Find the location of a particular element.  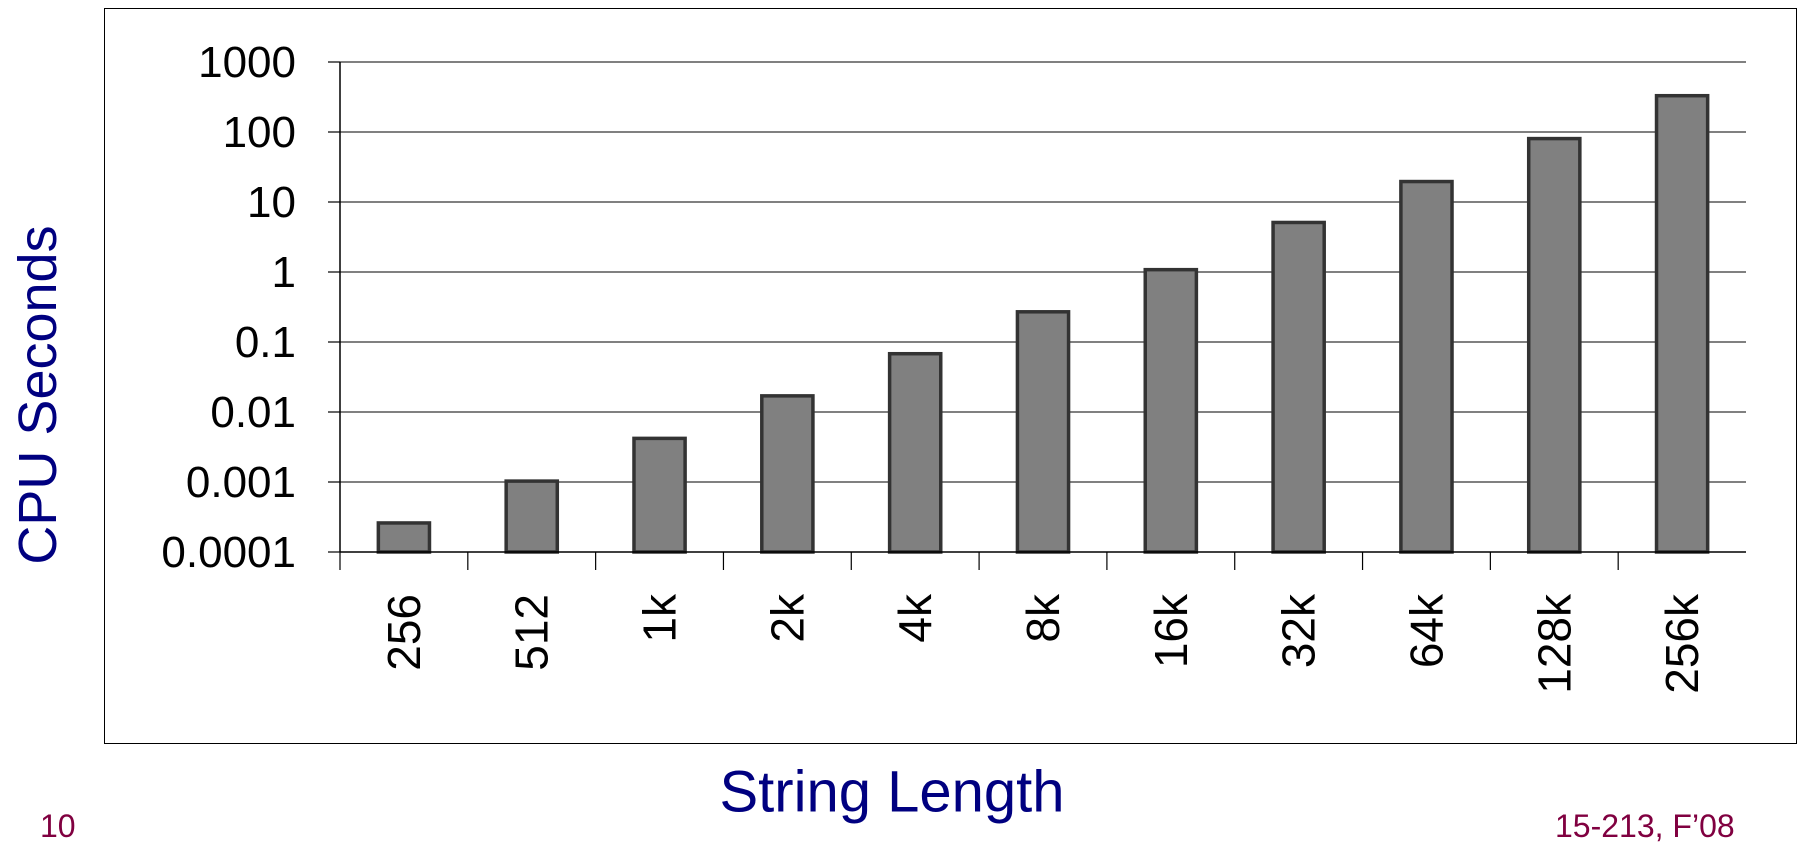

x-tick-labels: 256 512 1k 2k 4k 8k 16k 32k 64k 128k 256k is located at coordinates (1043, 643).